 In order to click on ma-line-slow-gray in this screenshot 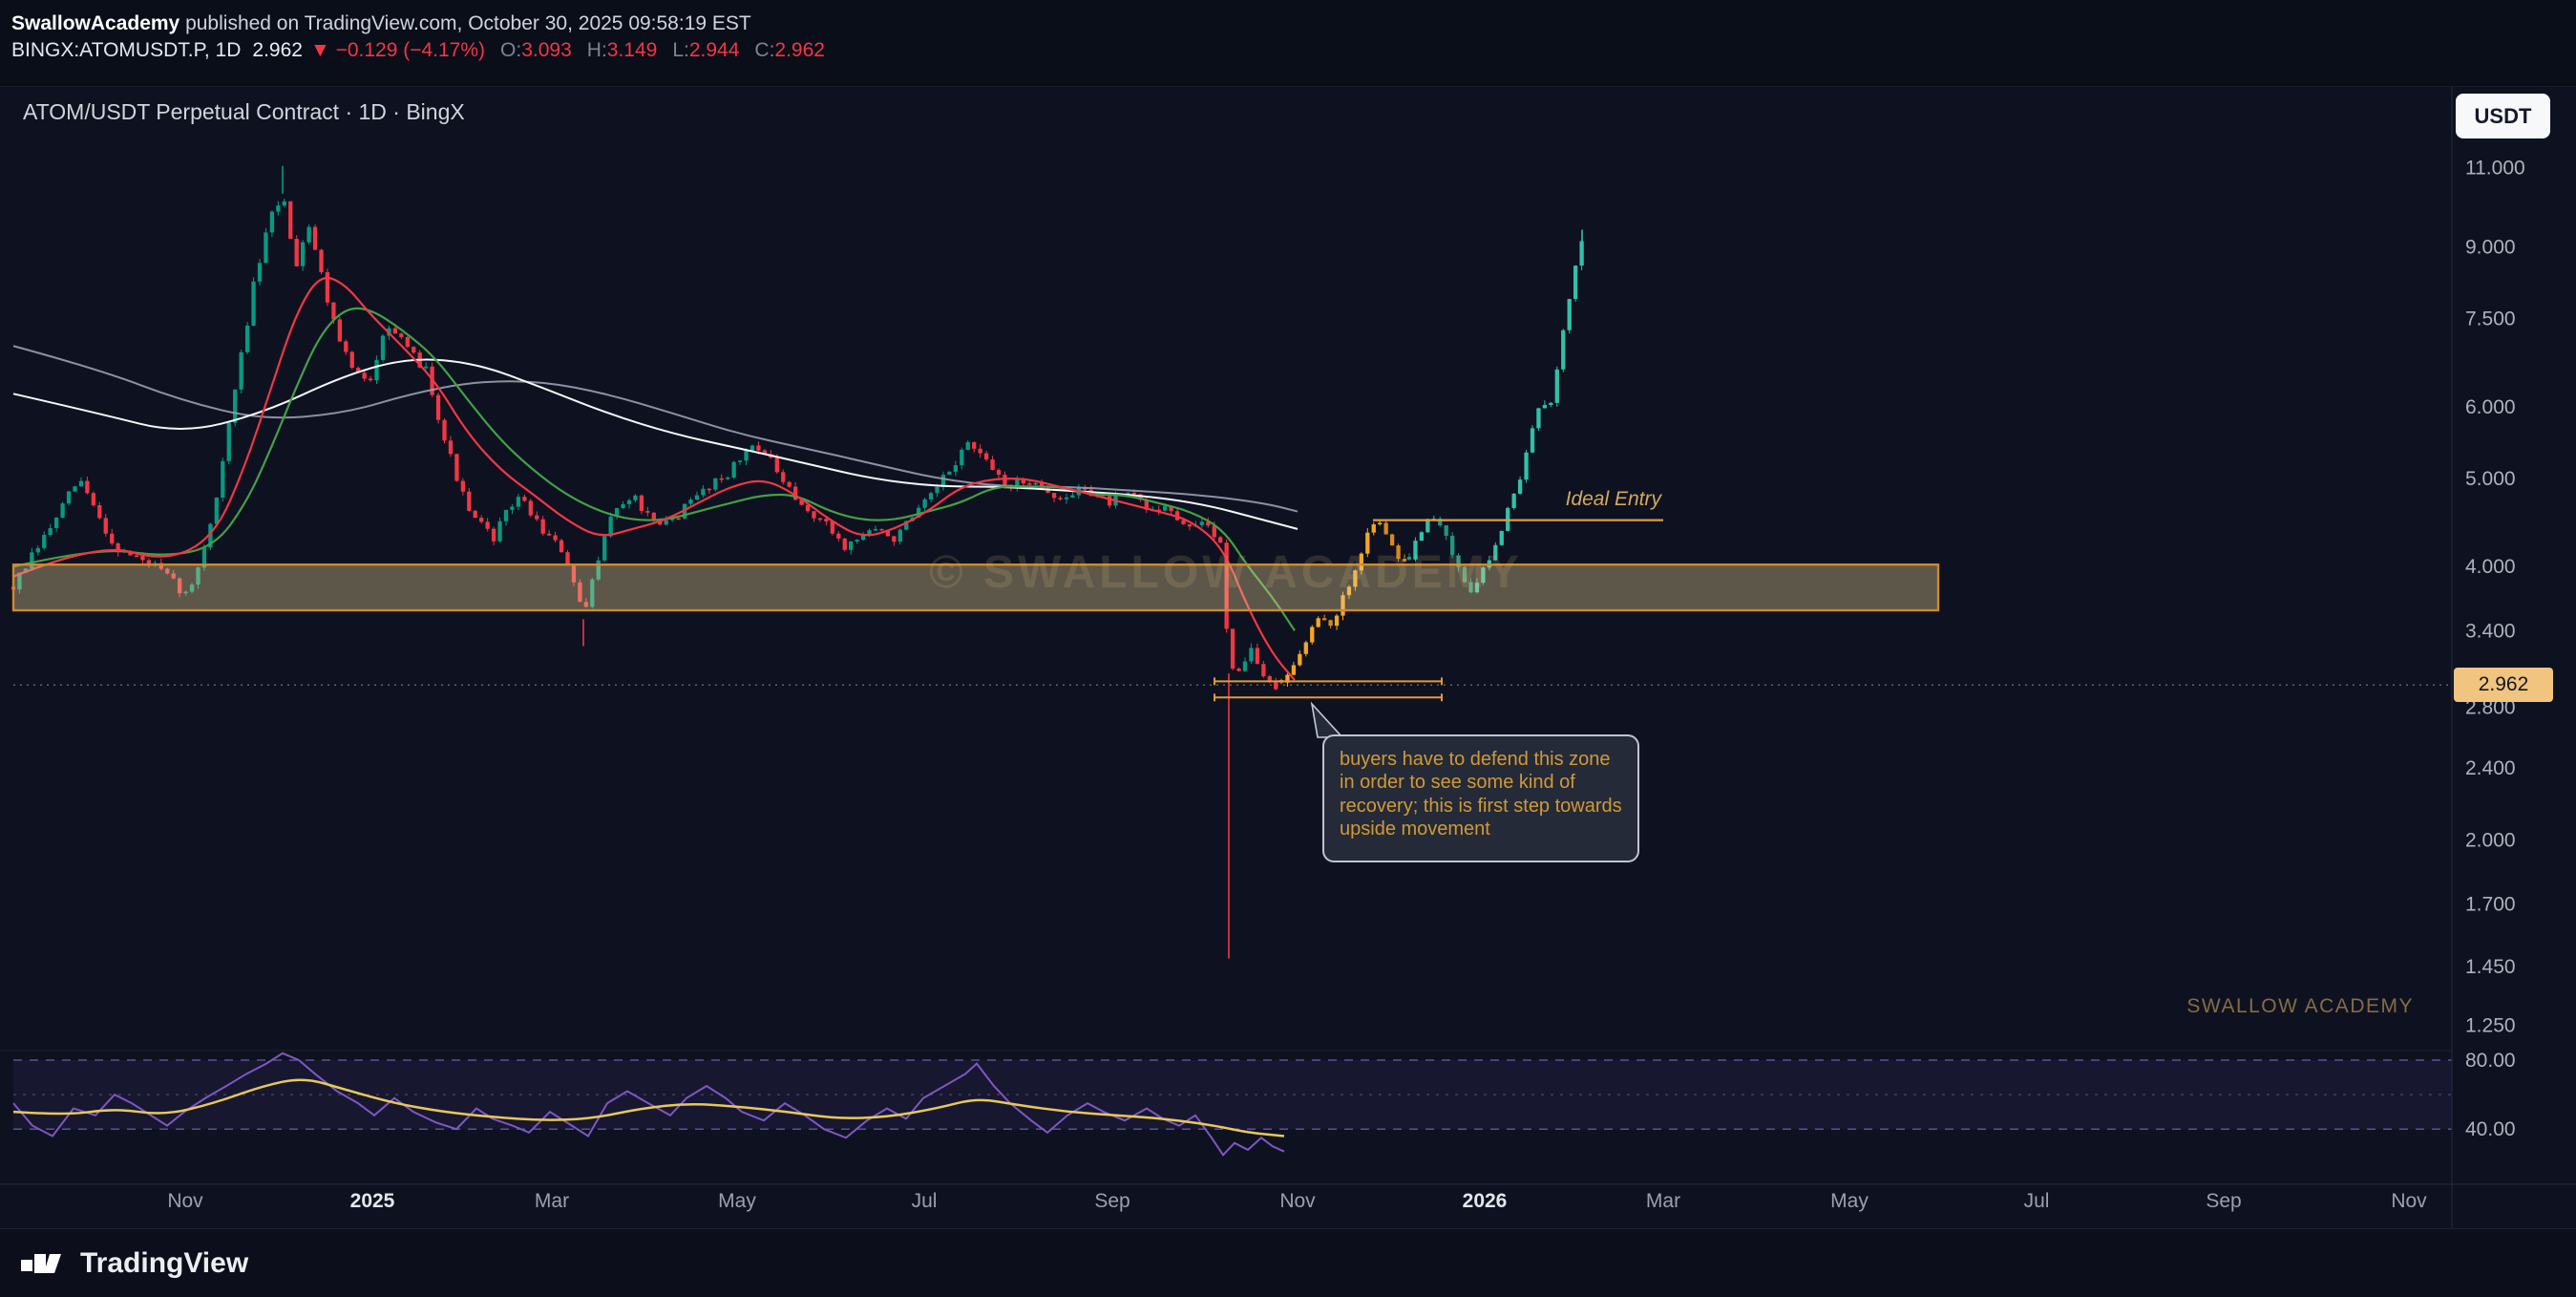, I will do `click(655, 429)`.